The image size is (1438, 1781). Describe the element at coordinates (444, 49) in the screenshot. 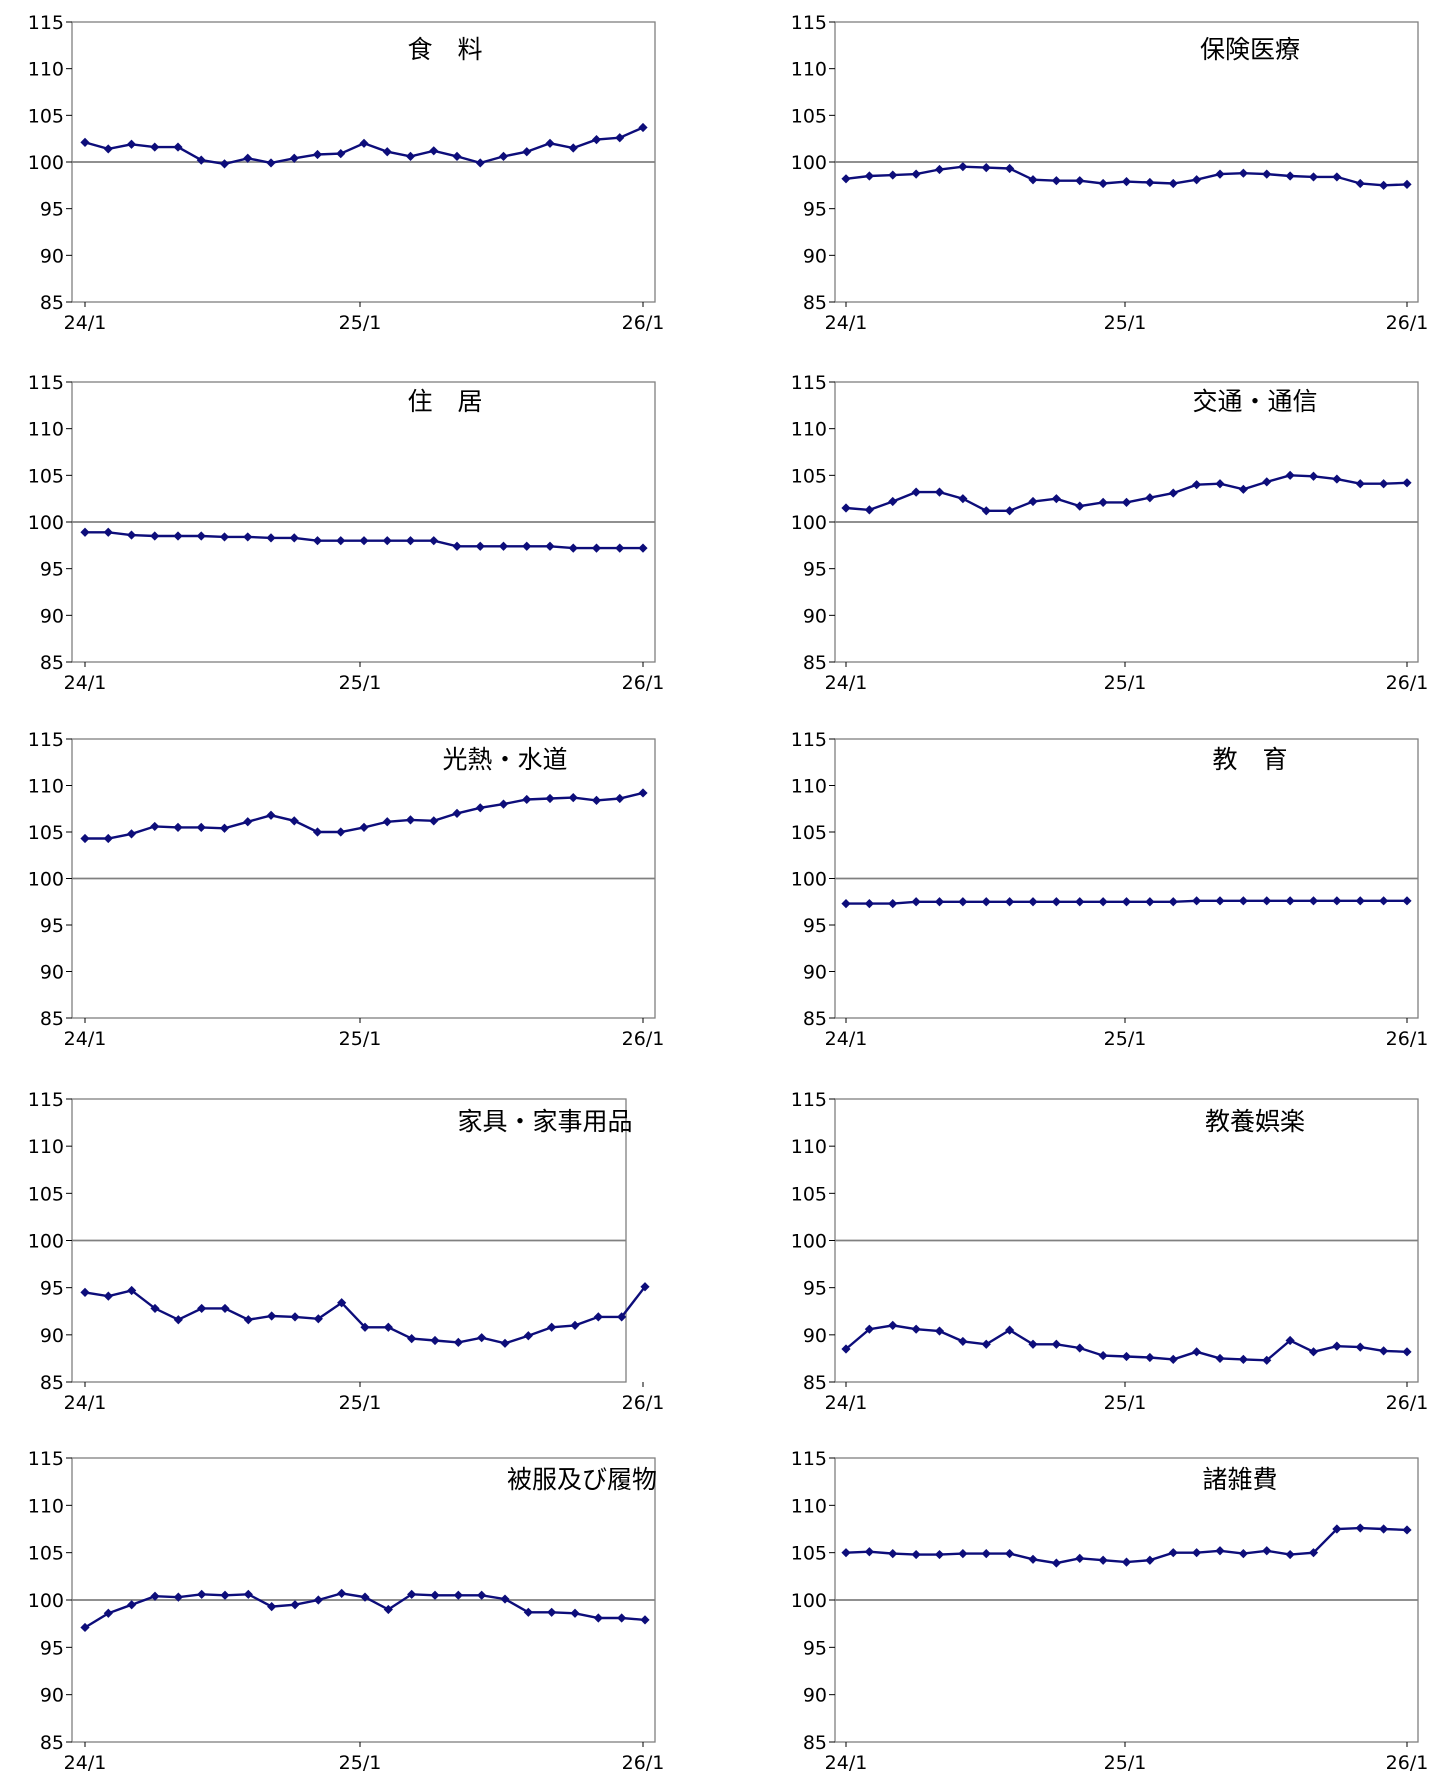

I see `chart-title: 食 料` at that location.